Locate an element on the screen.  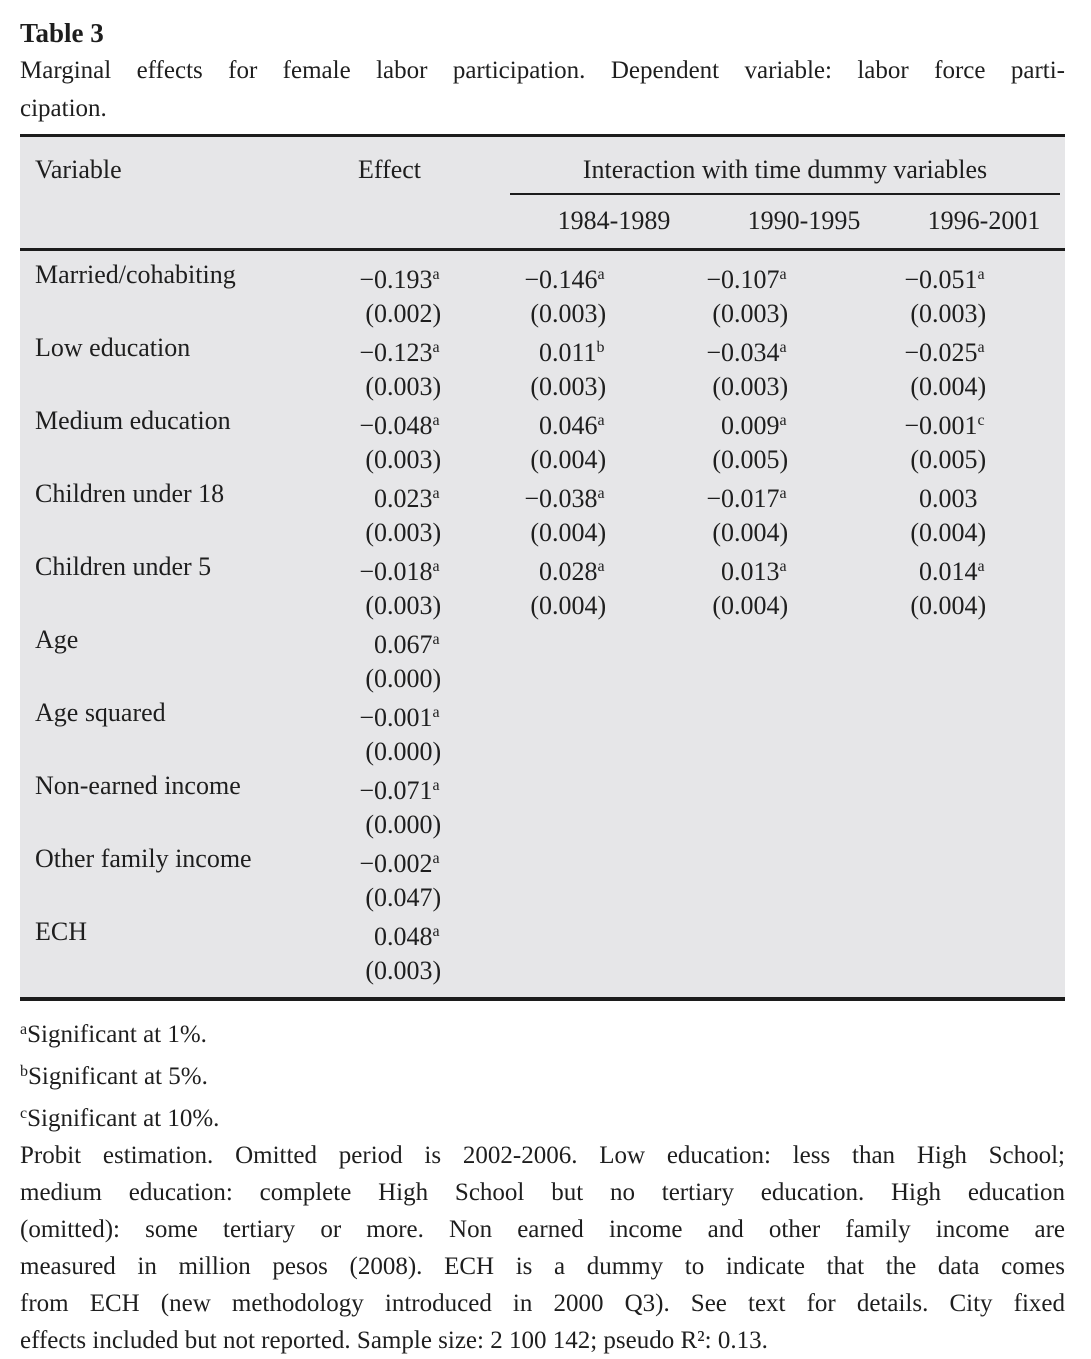
value-cell: 0.067a (0.000) is located at coordinates (440, 659).